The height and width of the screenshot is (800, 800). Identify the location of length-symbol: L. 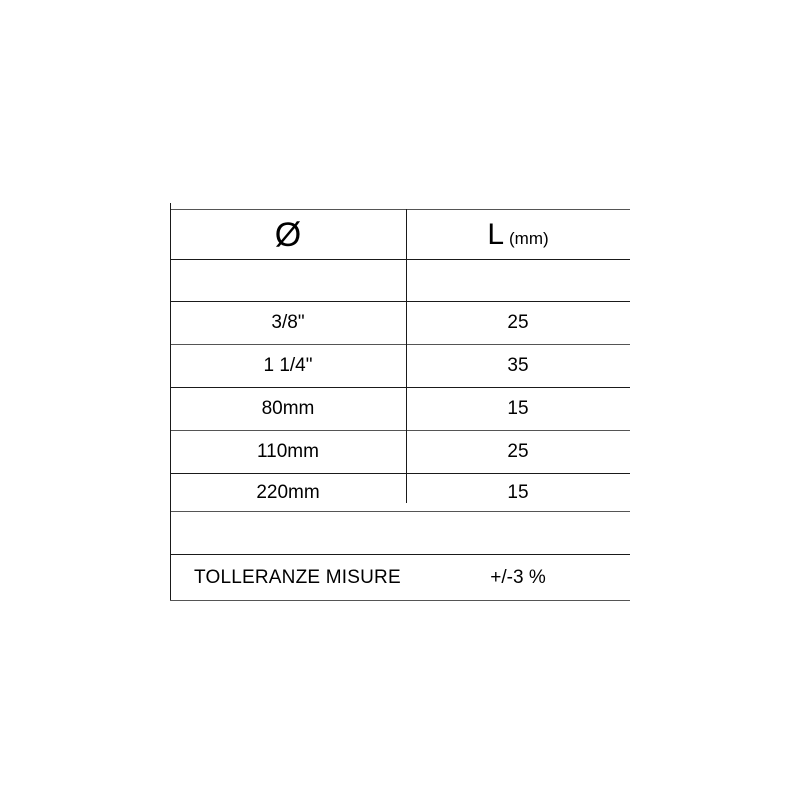
(496, 234).